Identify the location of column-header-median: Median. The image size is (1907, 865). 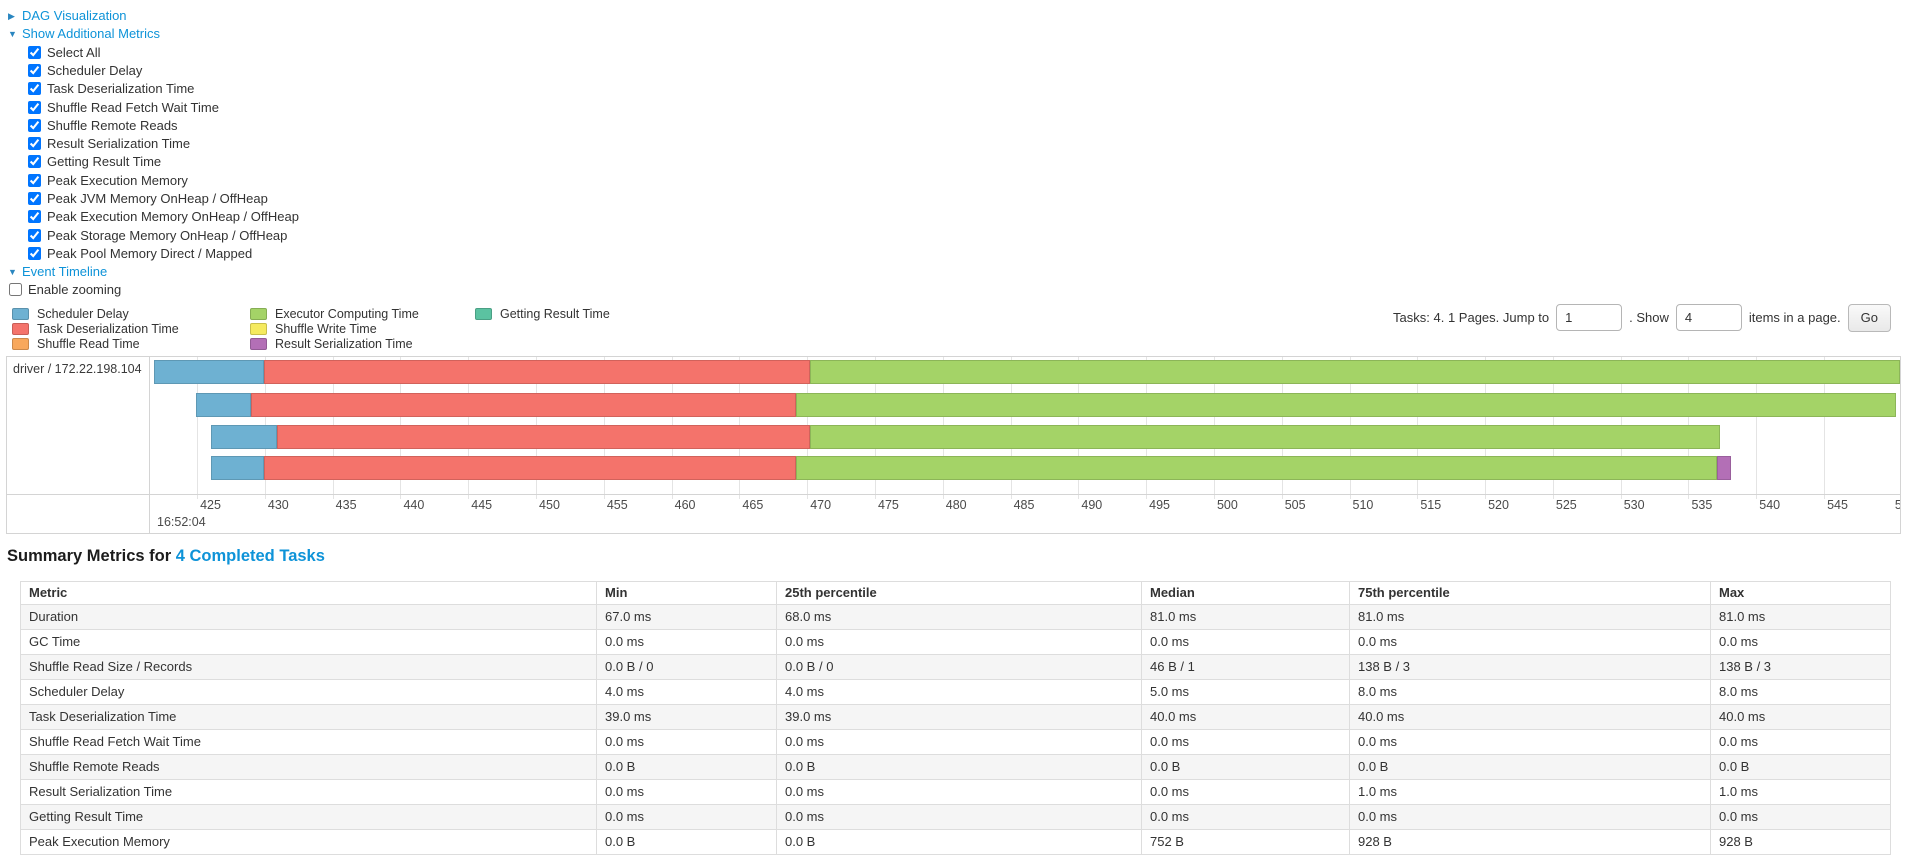
(1245, 592).